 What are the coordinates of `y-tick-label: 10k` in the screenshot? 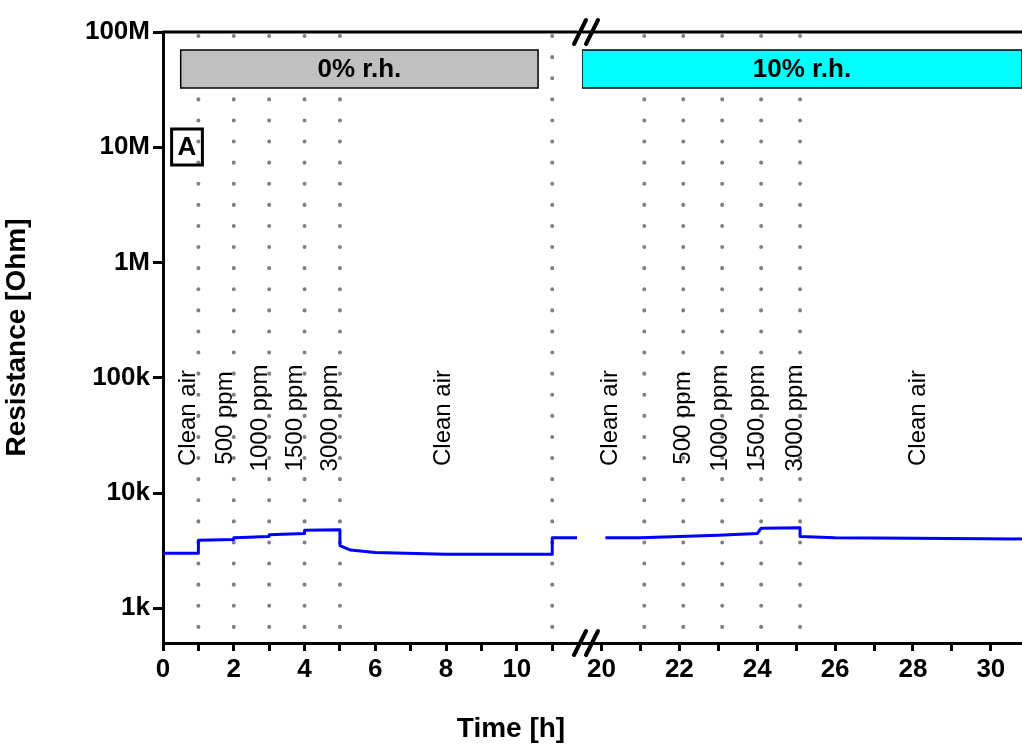 It's located at (128, 491).